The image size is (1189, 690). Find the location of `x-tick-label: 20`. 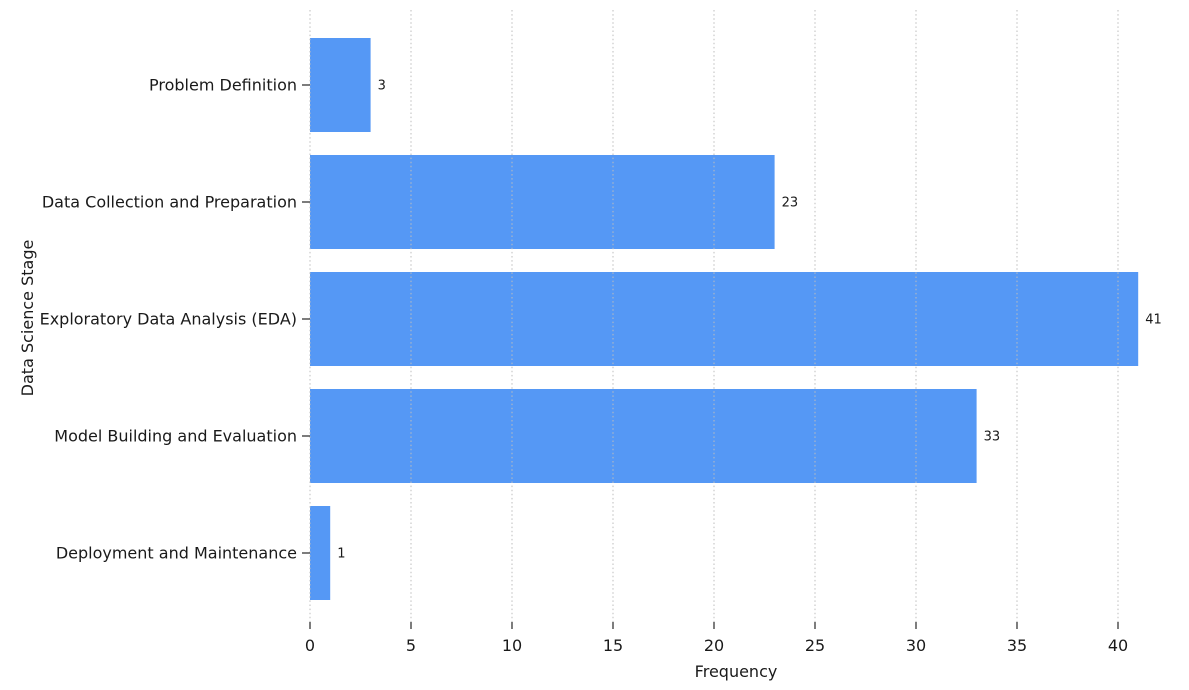

x-tick-label: 20 is located at coordinates (714, 645).